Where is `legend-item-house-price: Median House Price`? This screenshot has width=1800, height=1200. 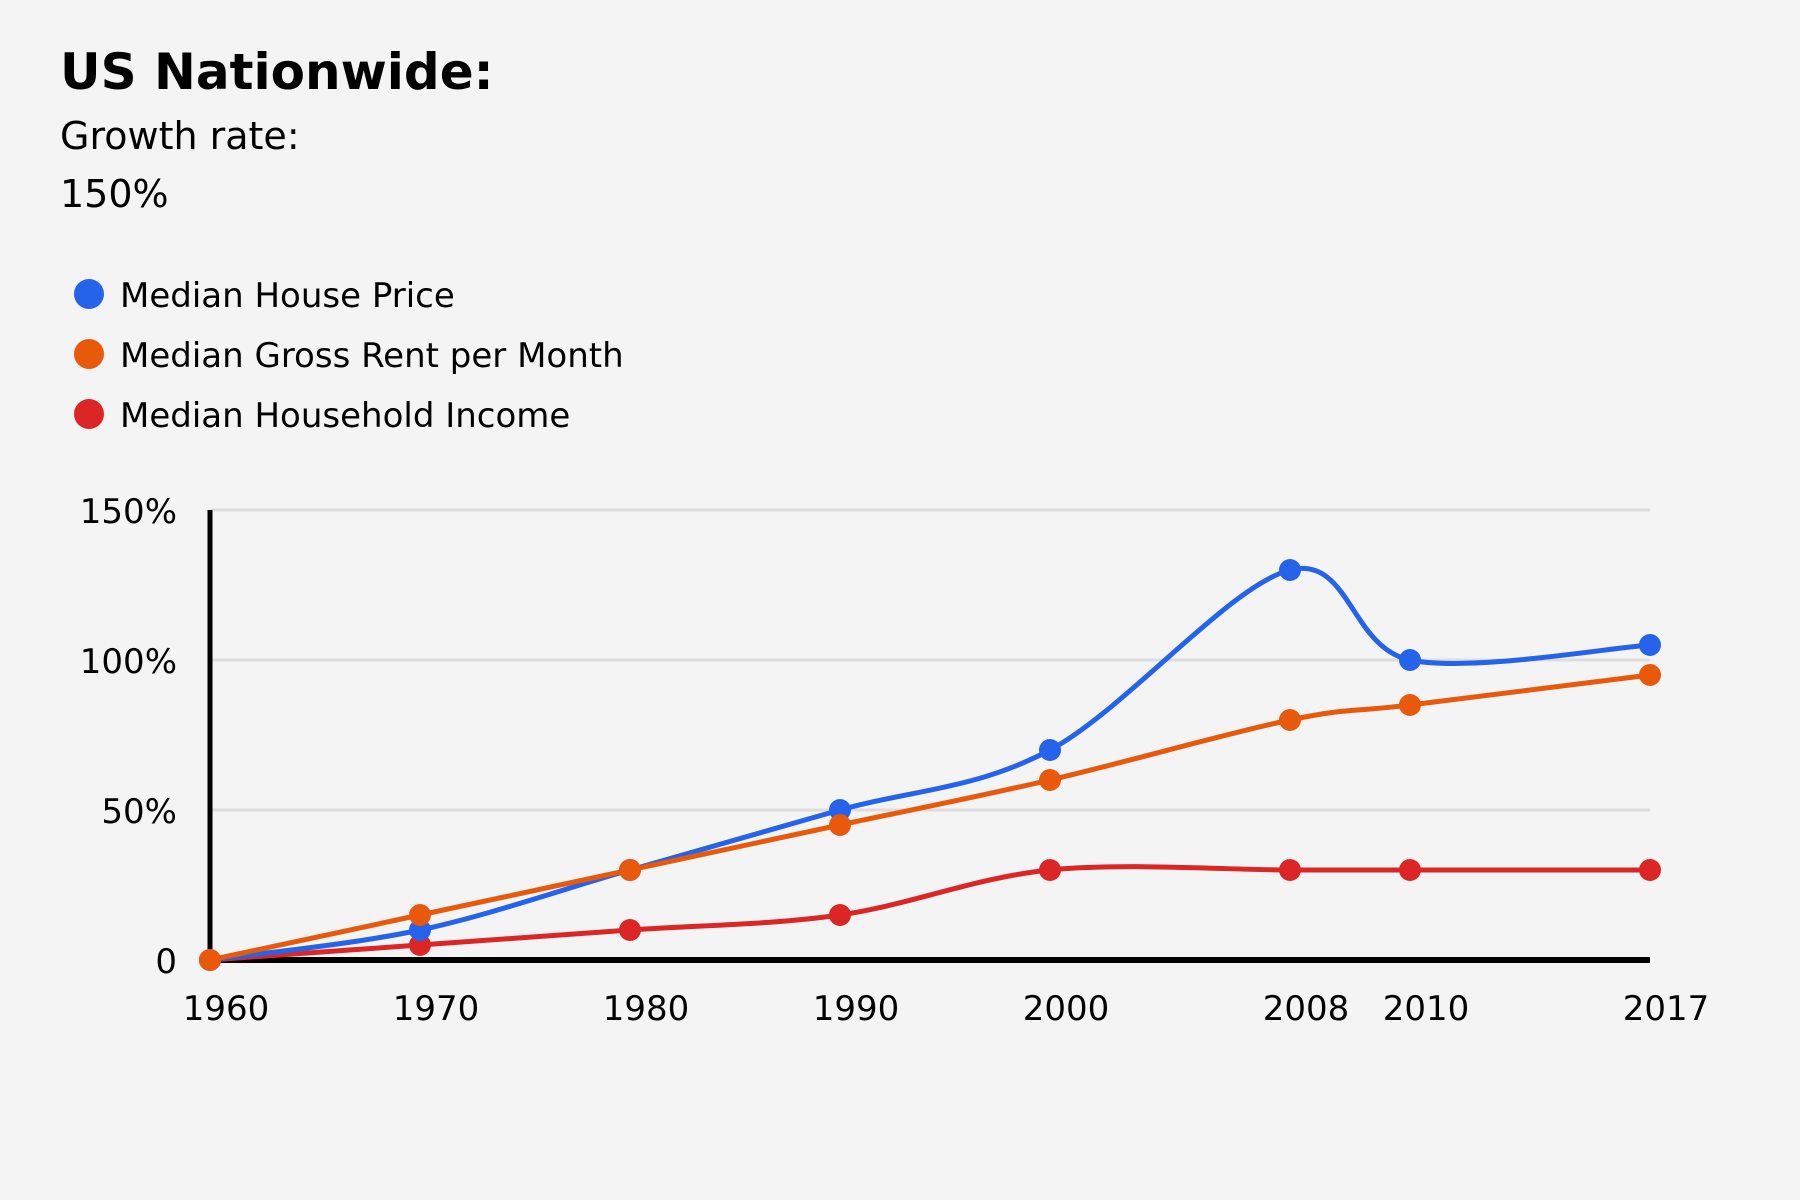 legend-item-house-price: Median House Price is located at coordinates (349, 296).